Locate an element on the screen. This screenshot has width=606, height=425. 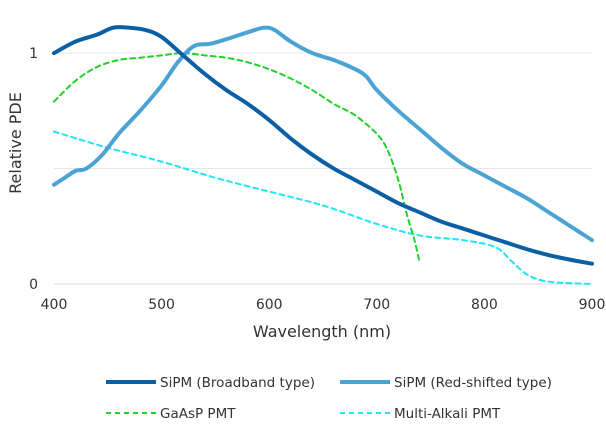
legend-label-0: SiPM (Broadband type) is located at coordinates (237, 383).